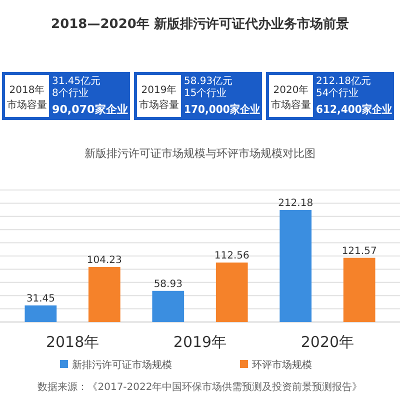 The image size is (400, 400). What do you see at coordinates (296, 203) in the screenshot?
I see `data-label: 212.18` at bounding box center [296, 203].